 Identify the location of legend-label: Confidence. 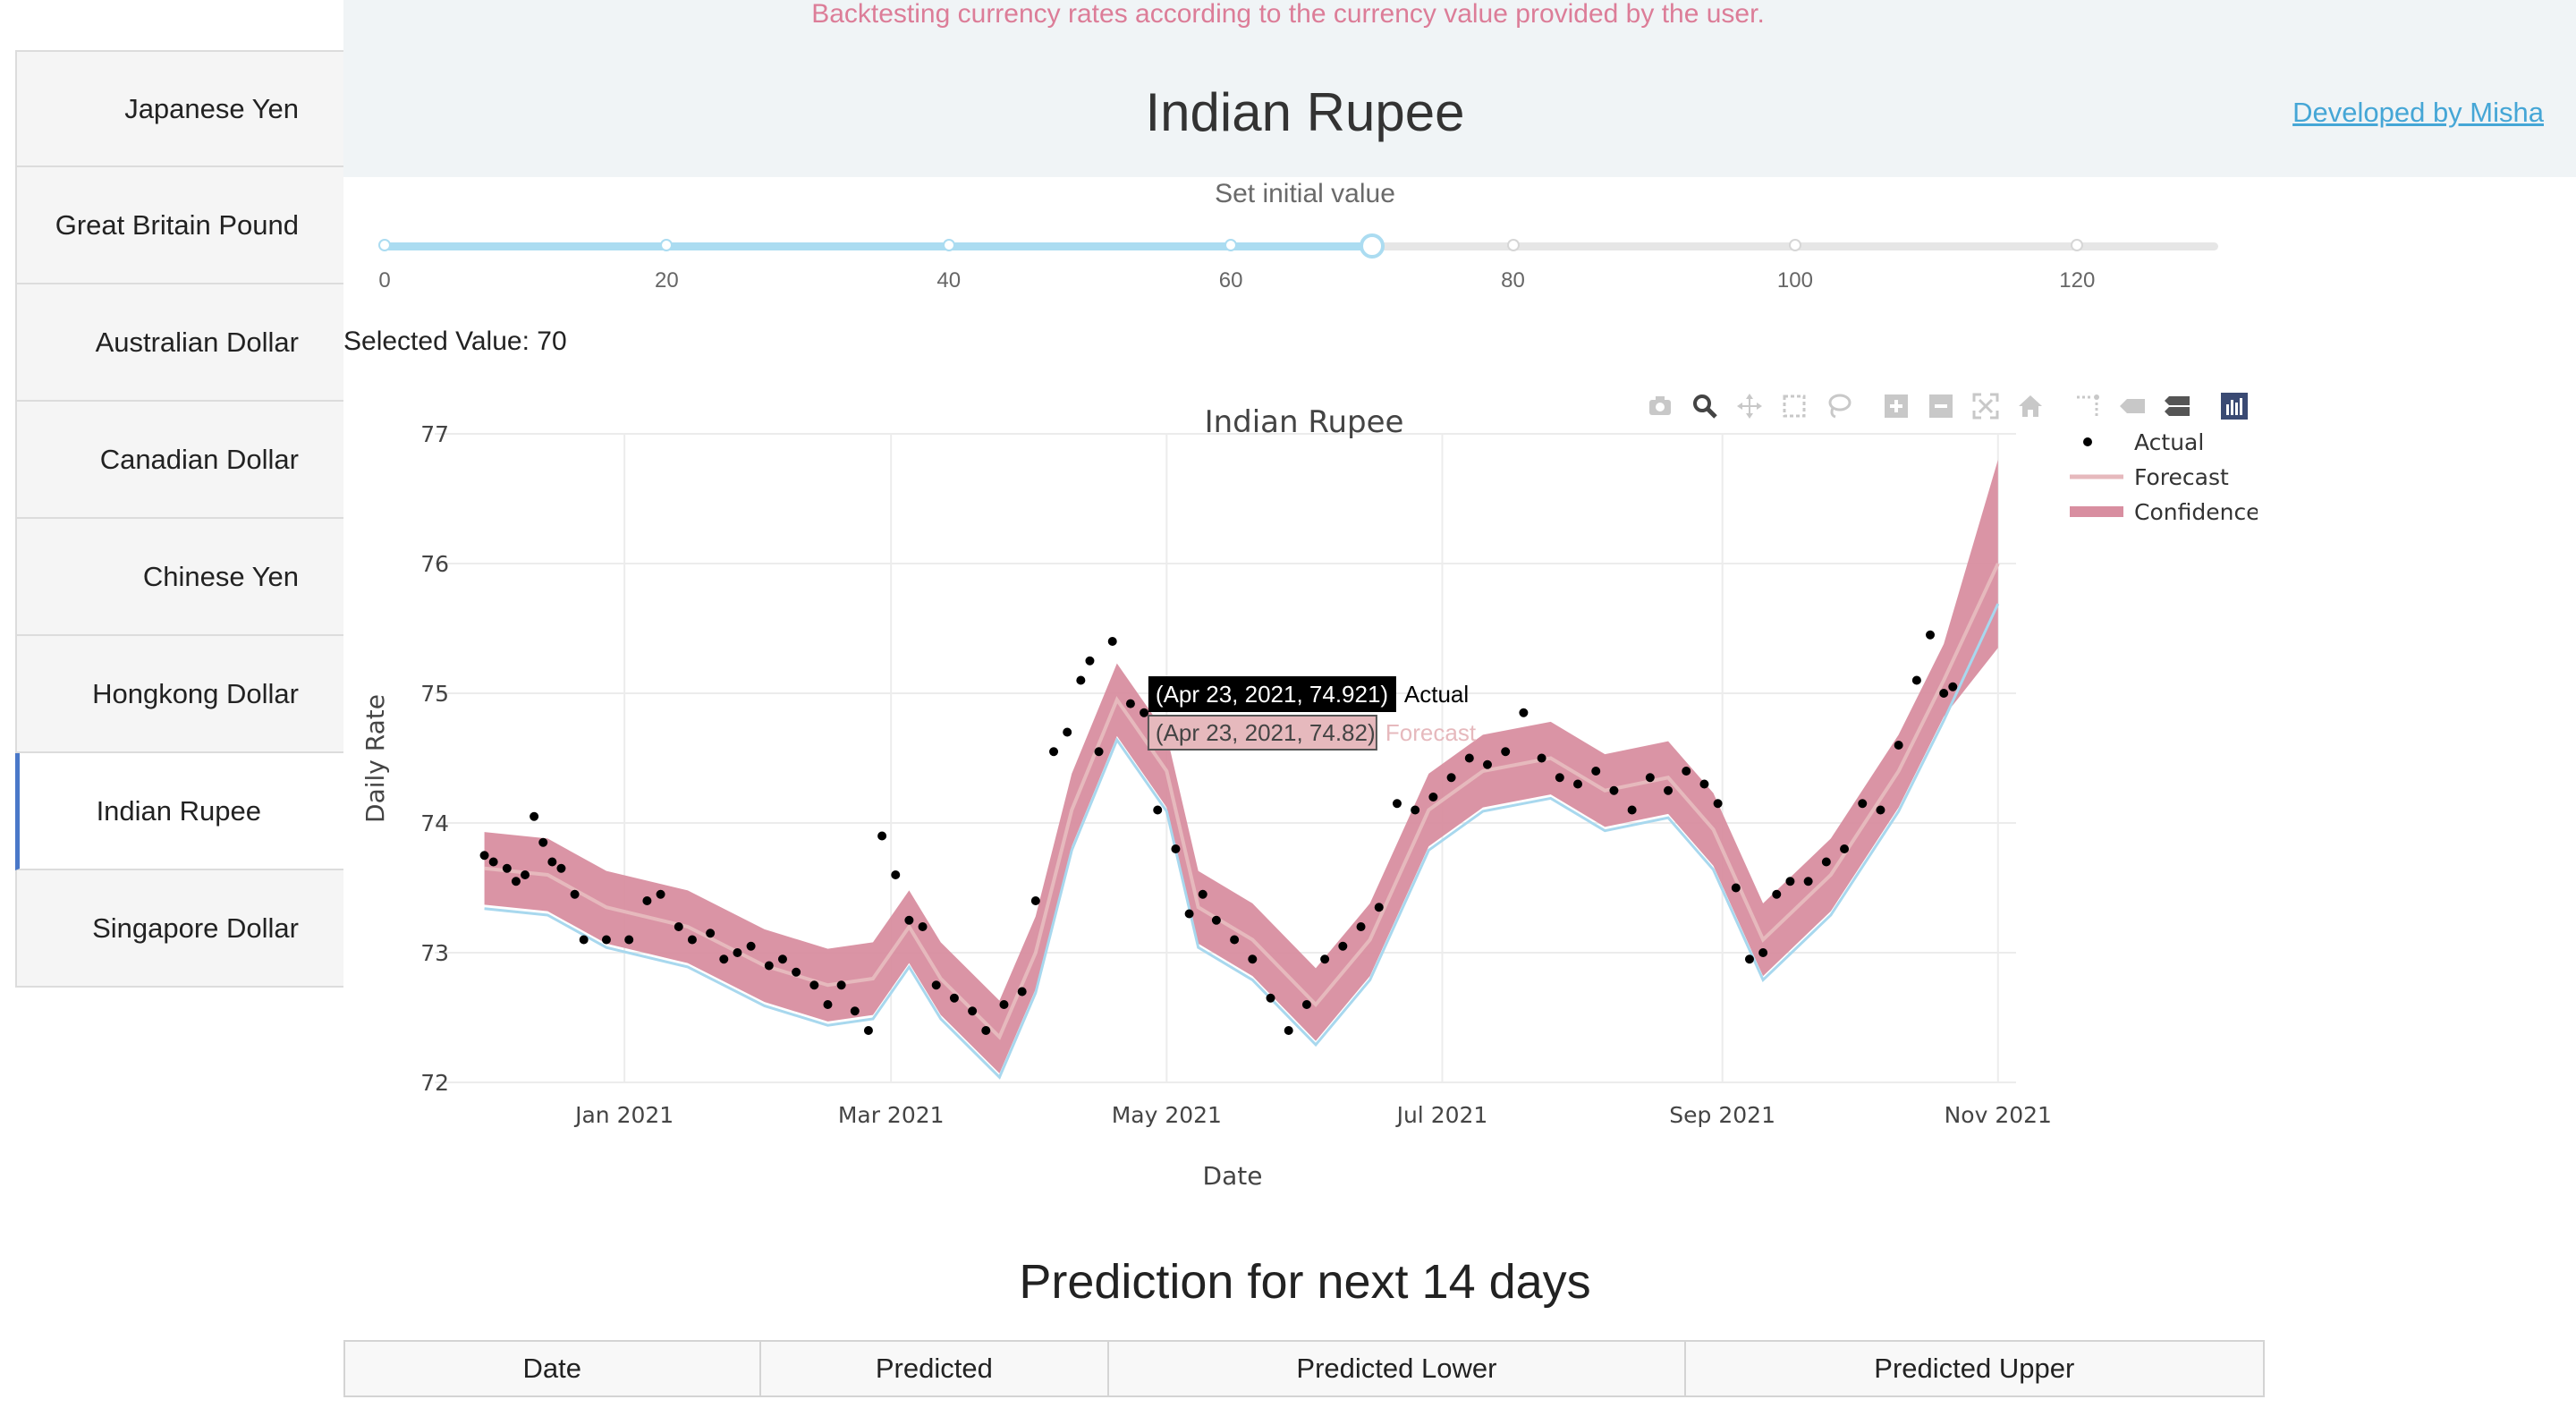
(2196, 512).